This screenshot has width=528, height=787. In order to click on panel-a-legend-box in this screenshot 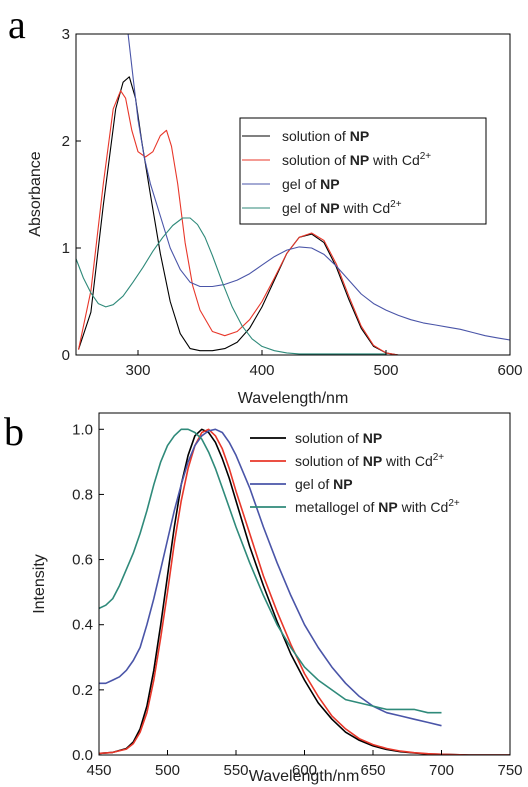, I will do `click(363, 171)`.